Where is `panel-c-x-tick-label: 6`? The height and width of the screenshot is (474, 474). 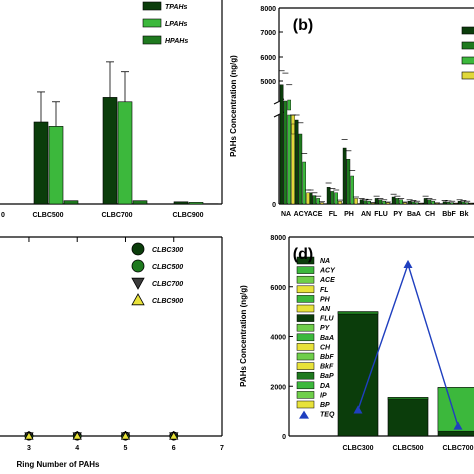
panel-c-x-tick-label: 6 is located at coordinates (174, 448).